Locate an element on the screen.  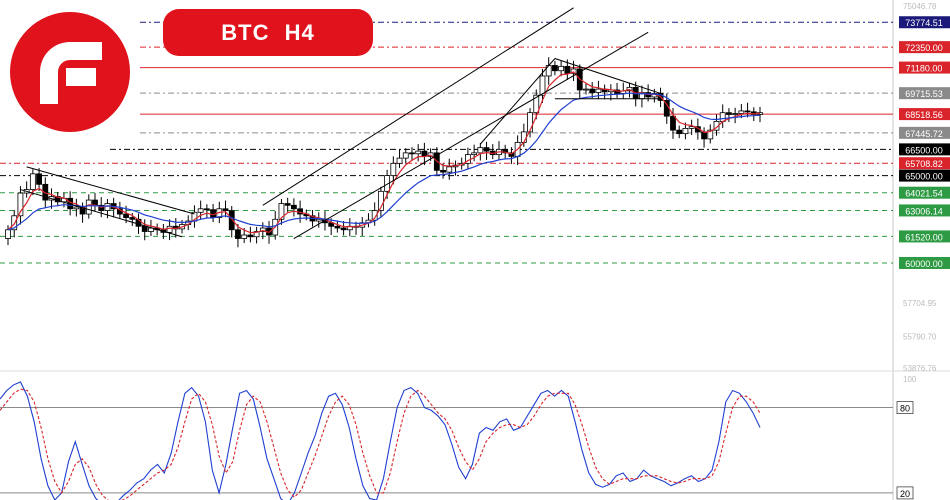
price-level-label: 67445.72 is located at coordinates (924, 134).